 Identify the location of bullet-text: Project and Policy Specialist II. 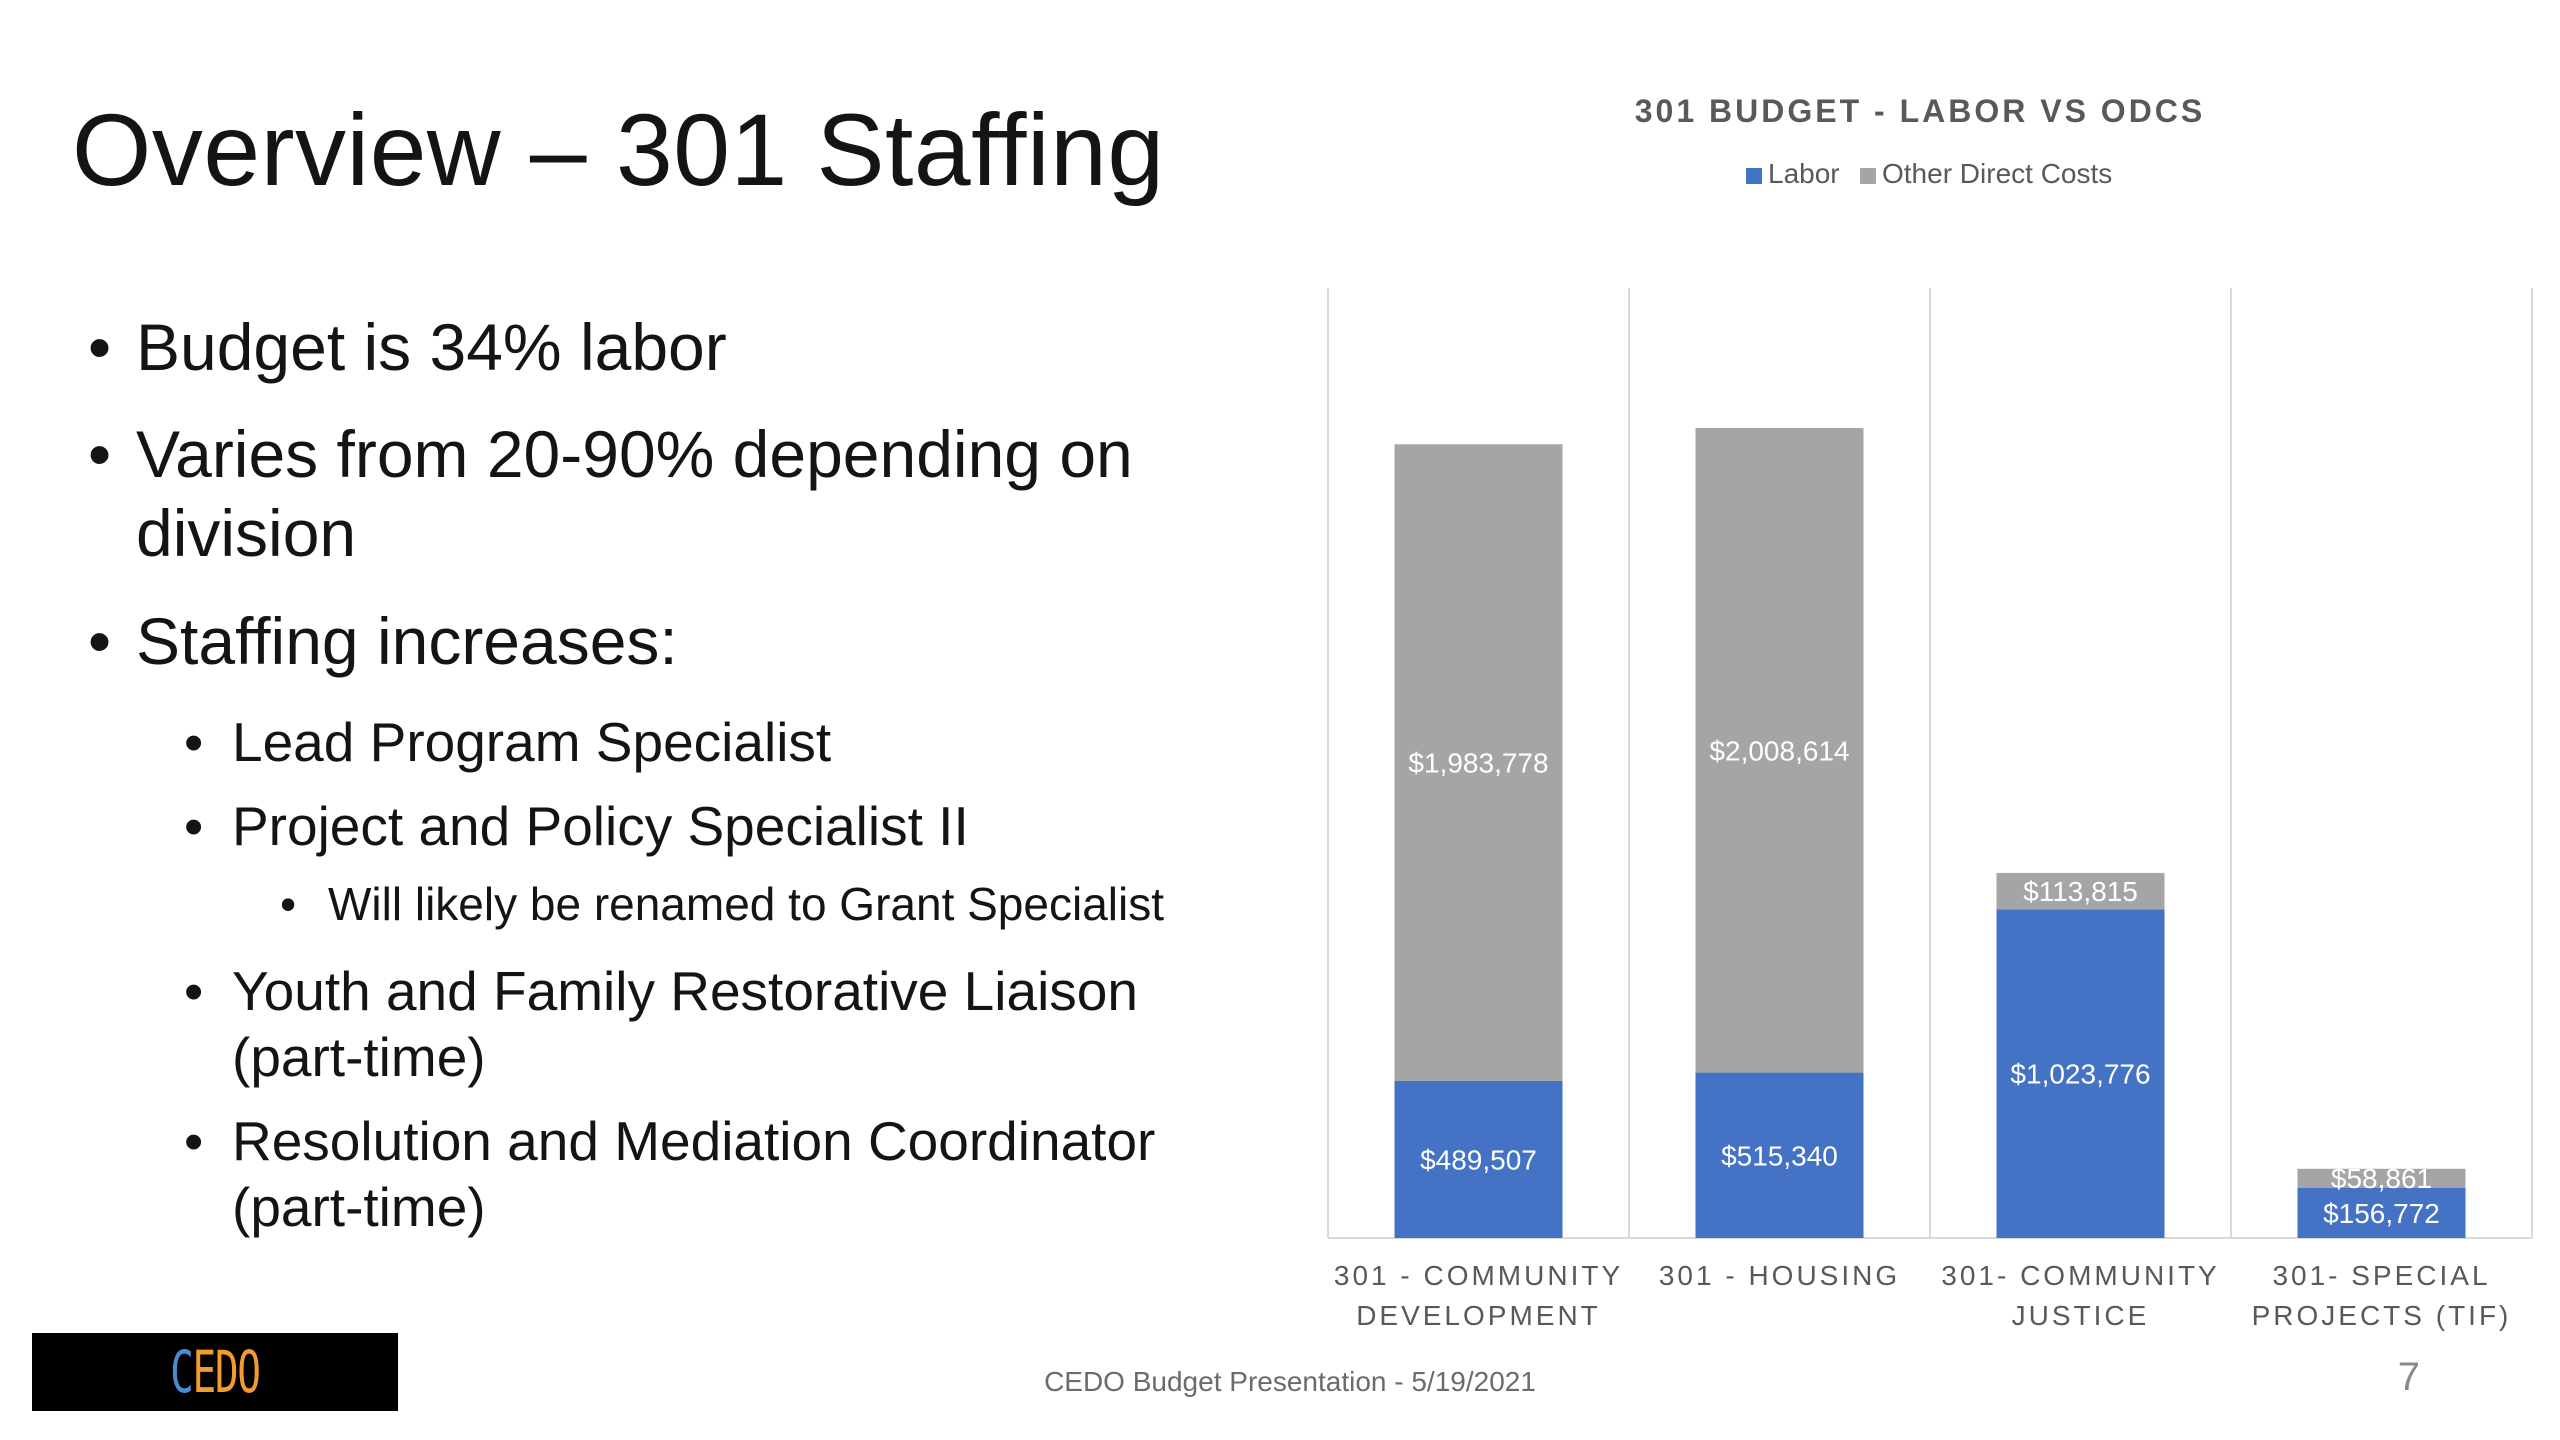
(600, 825).